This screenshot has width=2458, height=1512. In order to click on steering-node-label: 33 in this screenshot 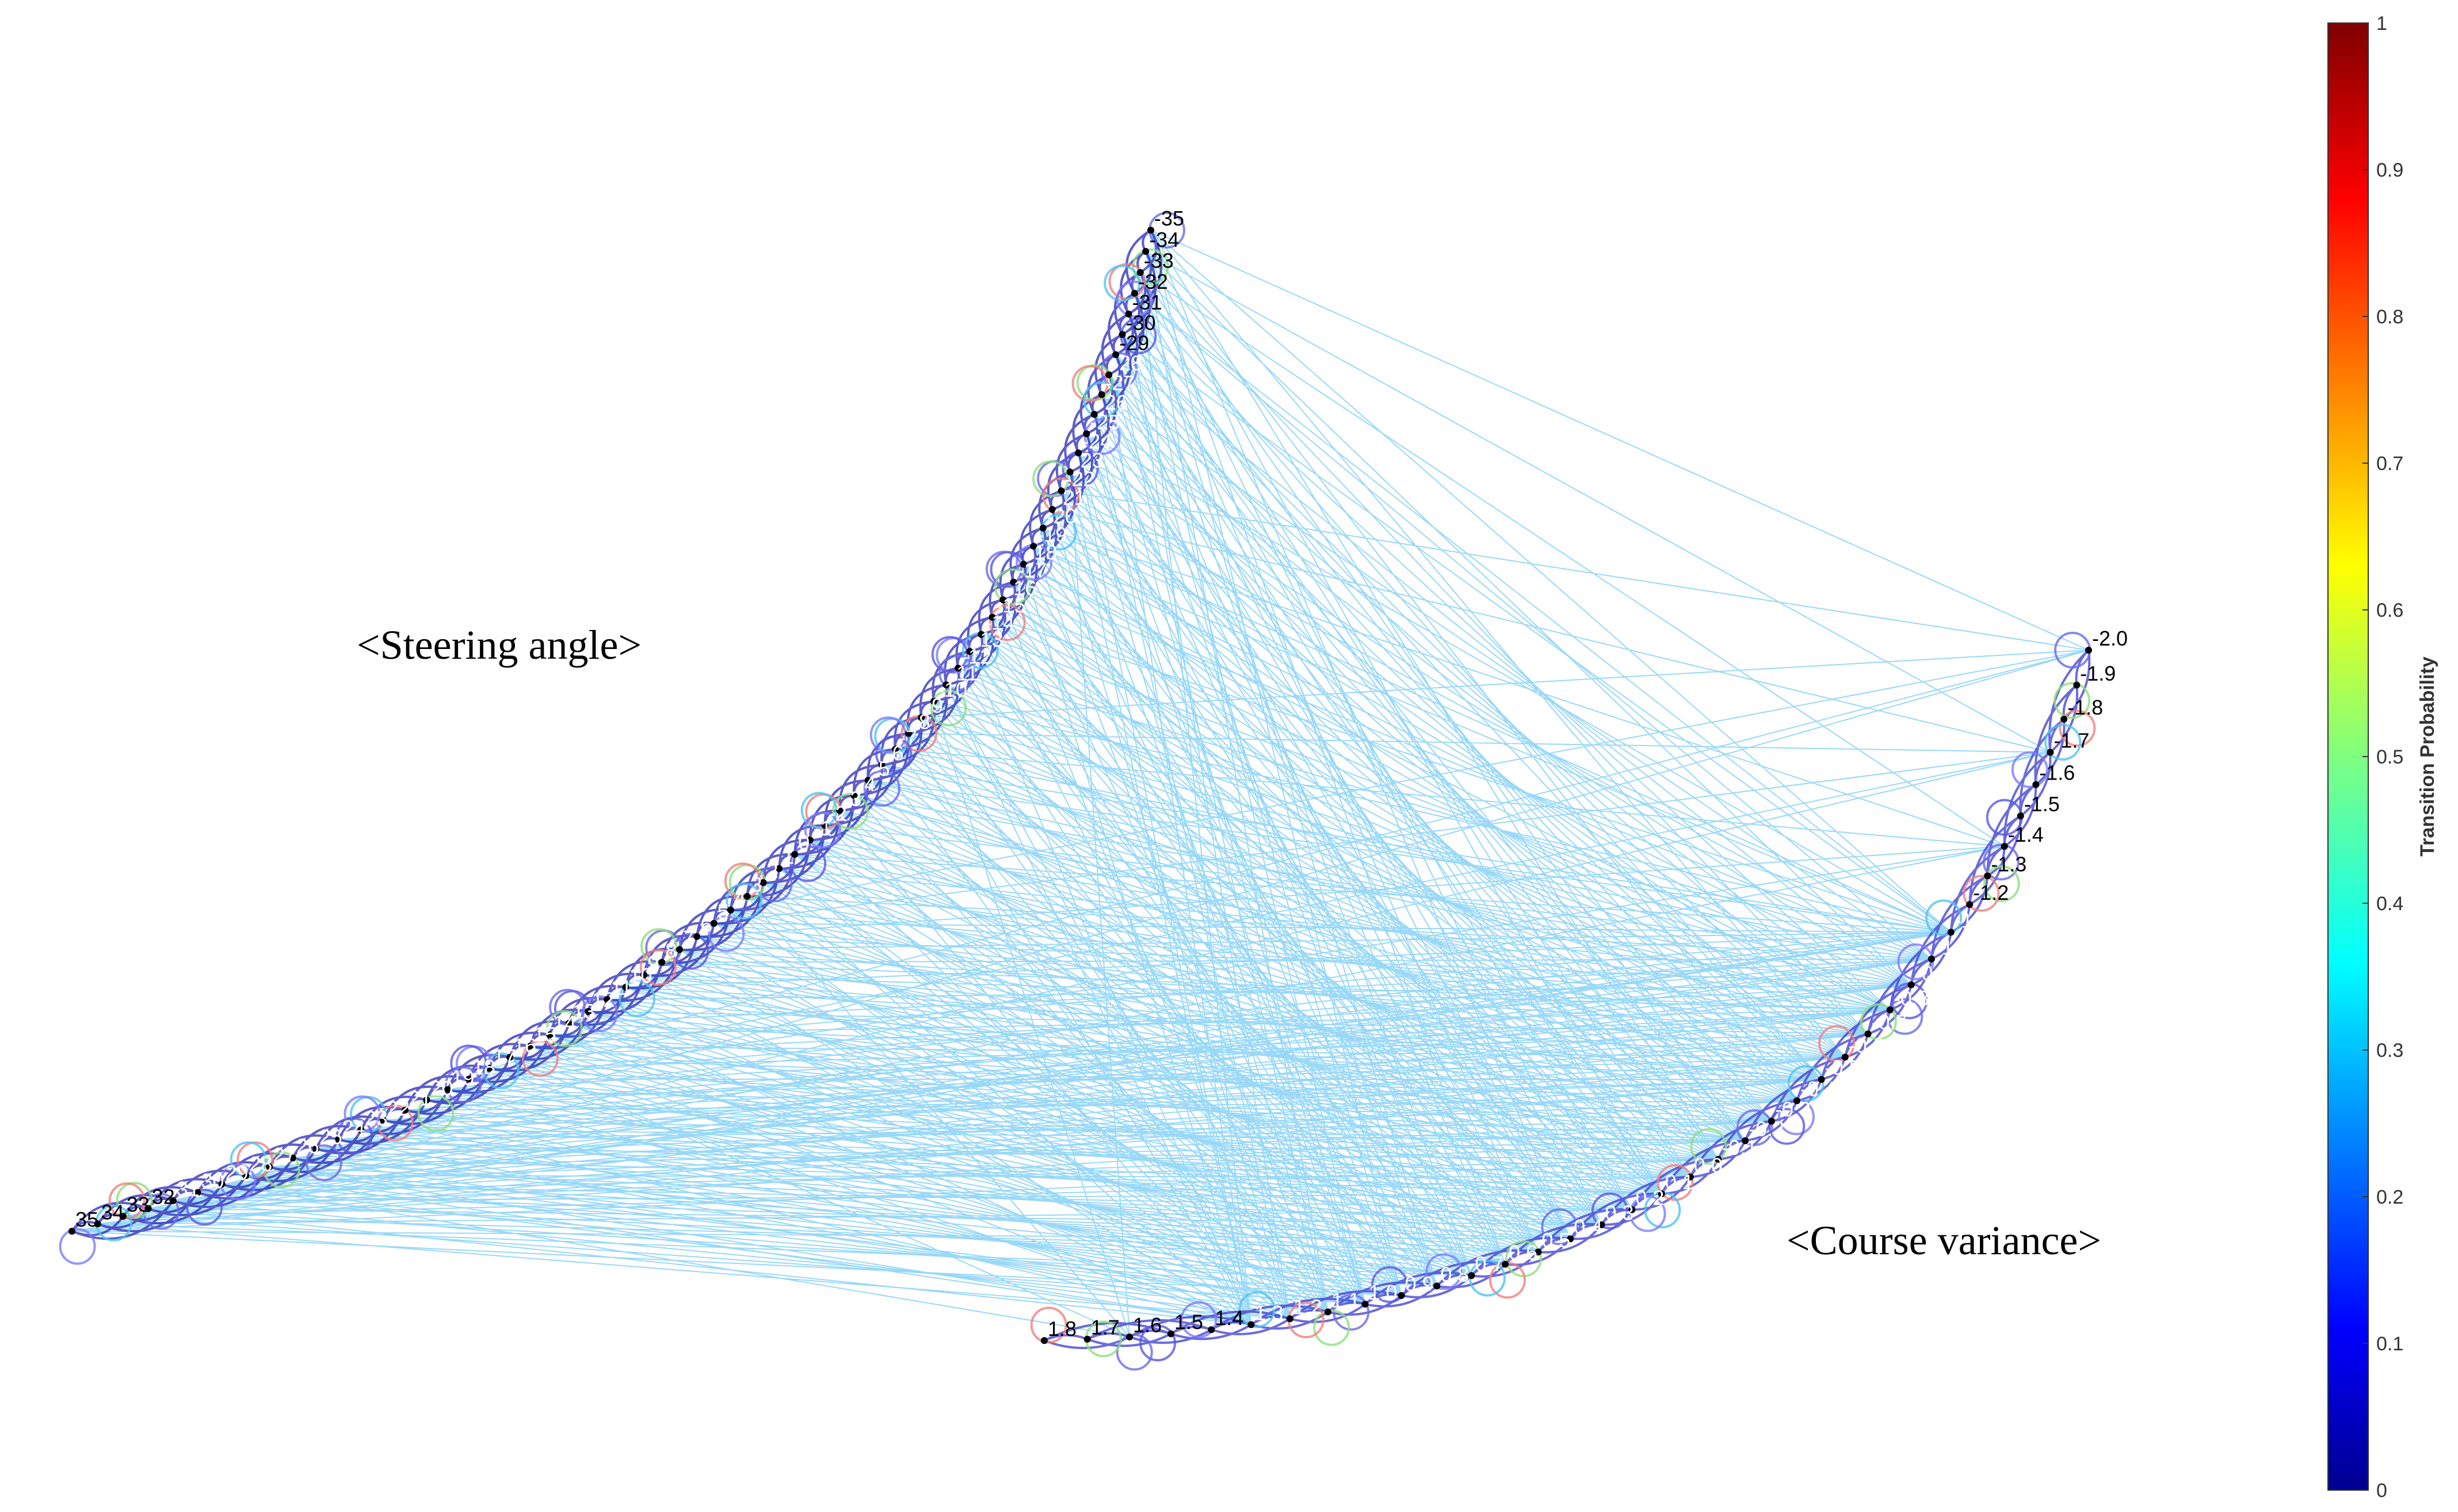, I will do `click(139, 1204)`.